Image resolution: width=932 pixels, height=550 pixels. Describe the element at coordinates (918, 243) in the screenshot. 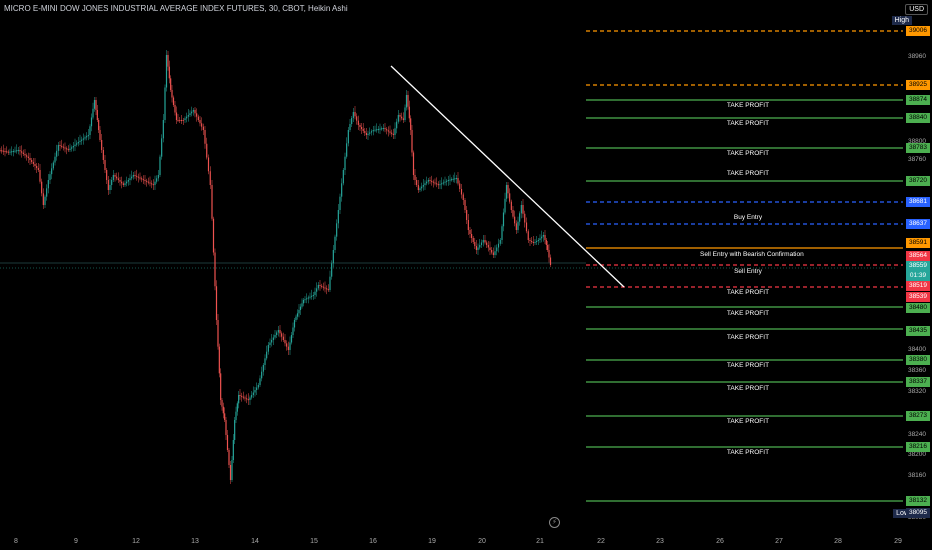

I see `price-tag: 38591` at that location.